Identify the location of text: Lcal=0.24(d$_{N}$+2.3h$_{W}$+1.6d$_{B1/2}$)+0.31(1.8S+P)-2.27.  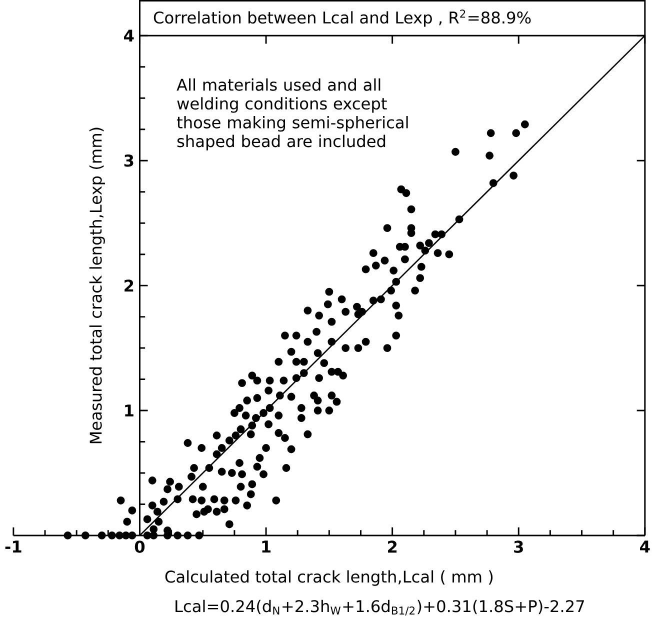
(380, 608).